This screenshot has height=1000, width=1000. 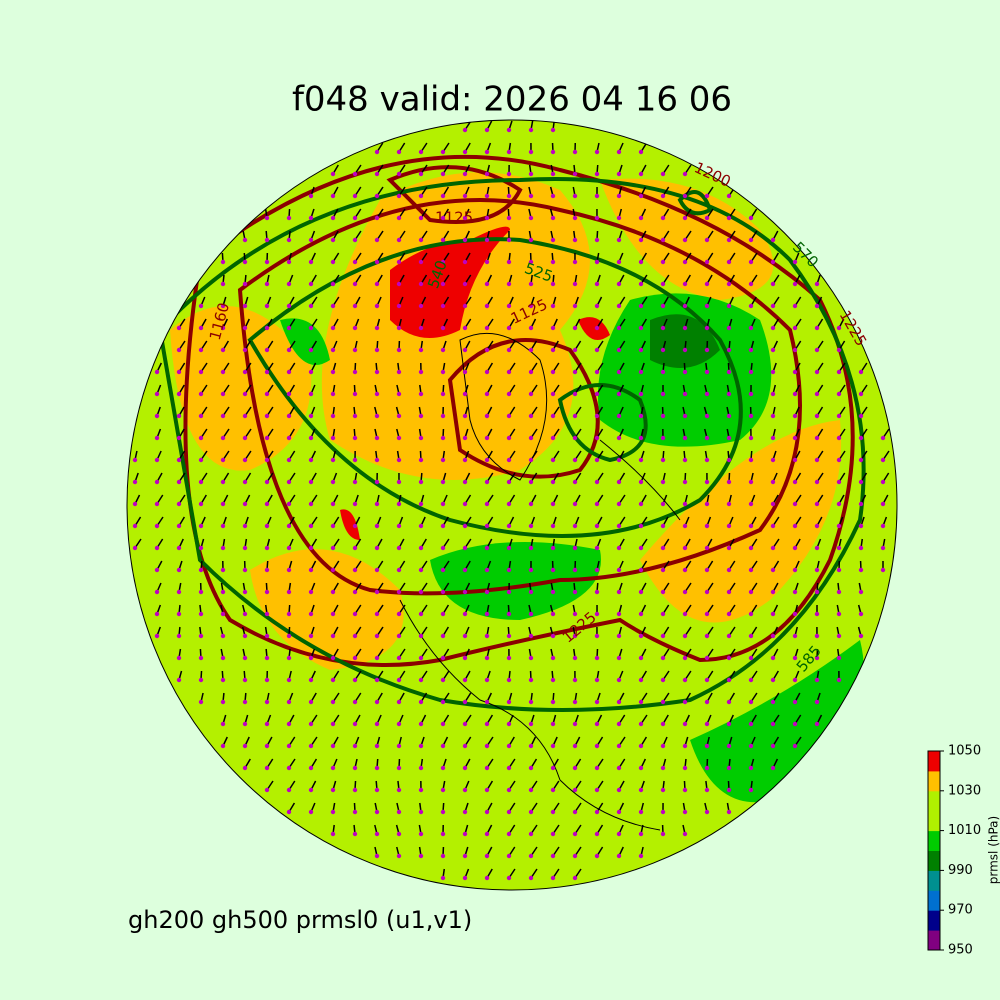 I want to click on high-core, so click(x=450, y=282).